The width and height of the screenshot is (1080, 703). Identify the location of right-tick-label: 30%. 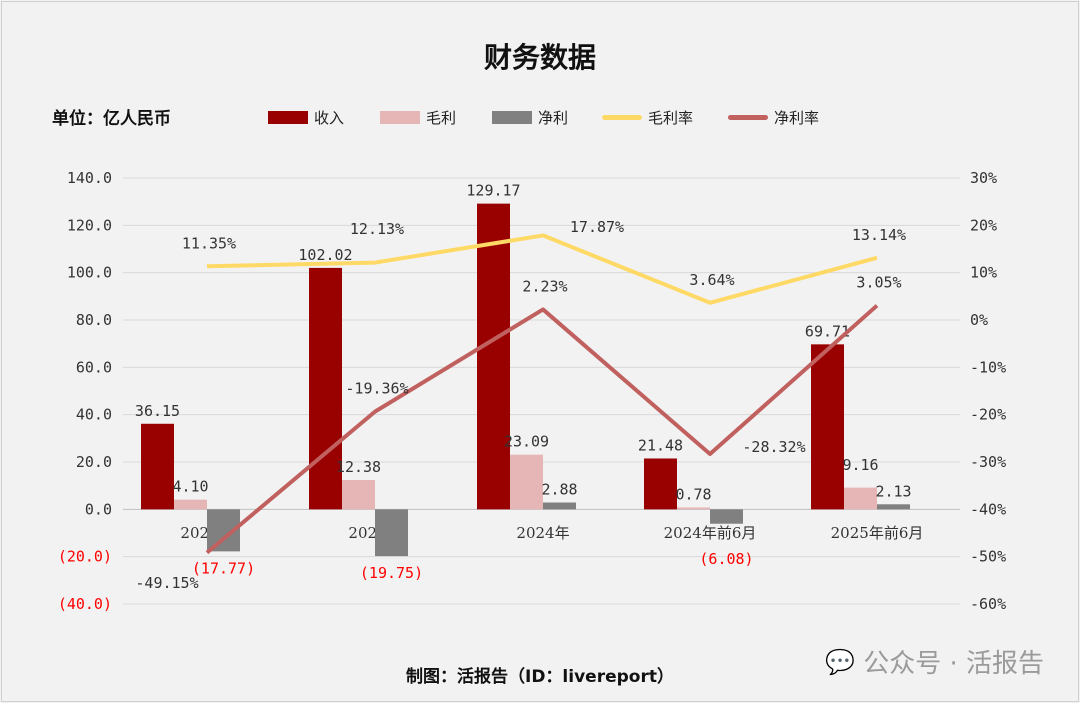
(983, 178).